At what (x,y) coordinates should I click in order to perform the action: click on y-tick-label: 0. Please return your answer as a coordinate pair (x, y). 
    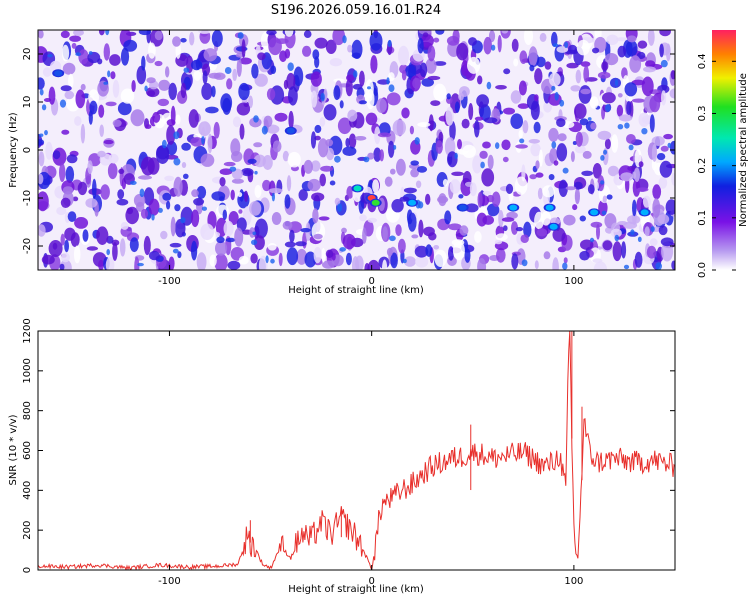
    Looking at the image, I should click on (27, 150).